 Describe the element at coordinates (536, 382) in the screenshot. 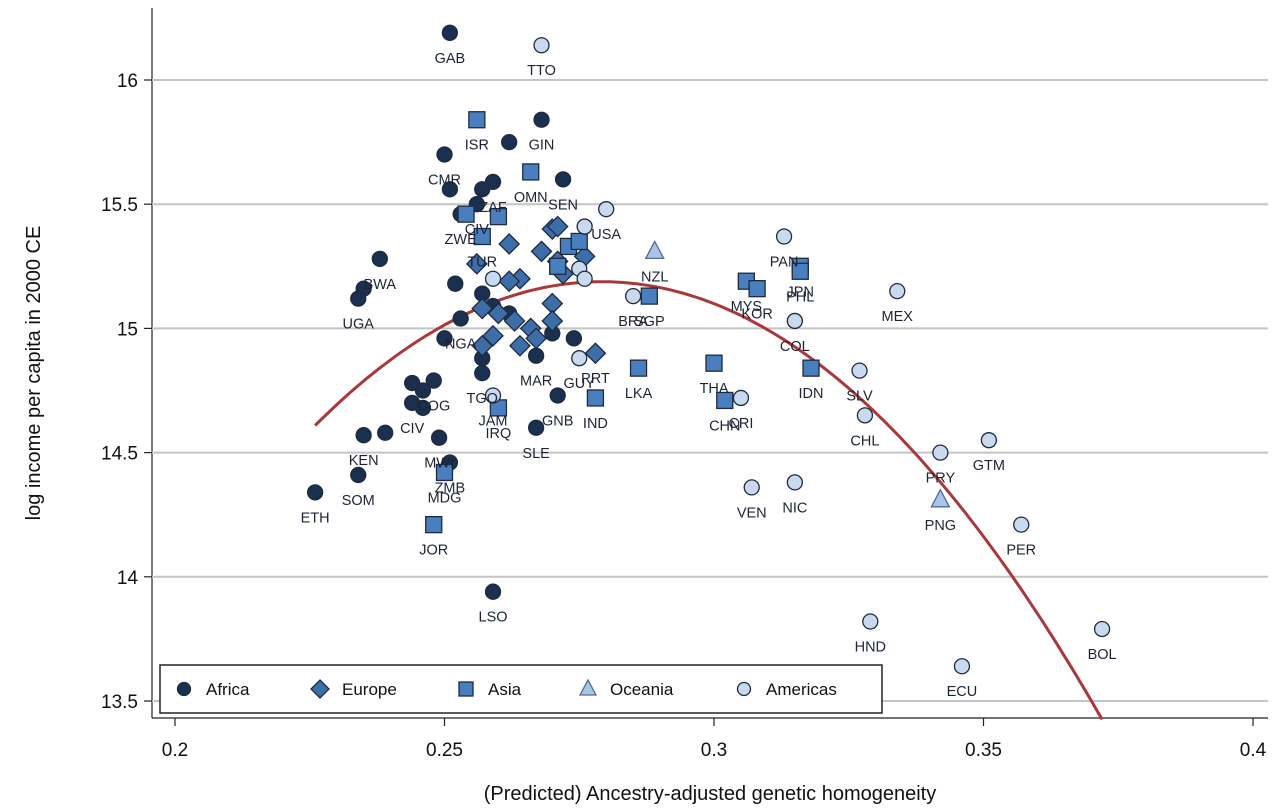

I see `point-label: MAR` at that location.